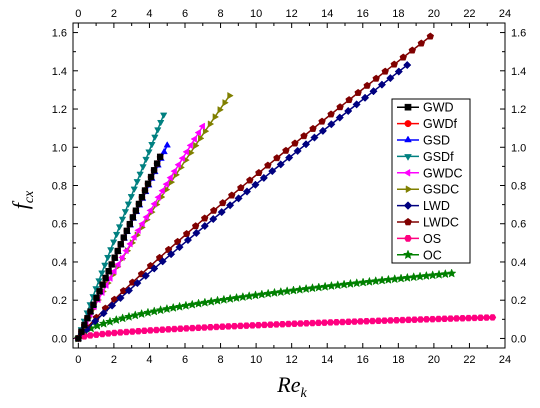 The width and height of the screenshot is (540, 408). Describe the element at coordinates (518, 225) in the screenshot. I see `y-tick-label-right: 0.6` at that location.